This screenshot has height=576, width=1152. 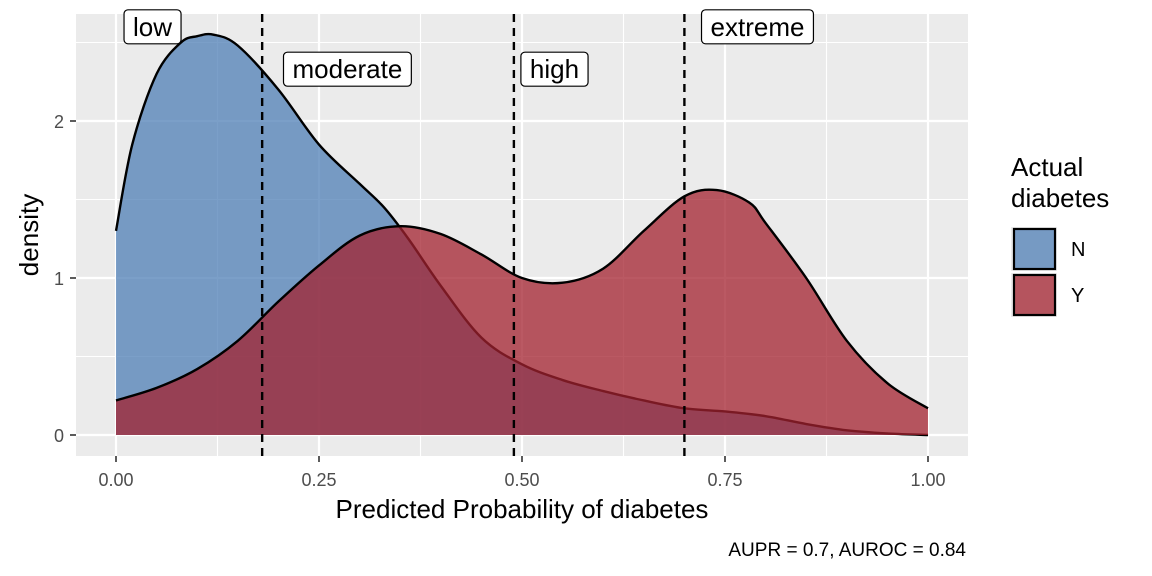 What do you see at coordinates (1077, 296) in the screenshot?
I see `legend-label: Y` at bounding box center [1077, 296].